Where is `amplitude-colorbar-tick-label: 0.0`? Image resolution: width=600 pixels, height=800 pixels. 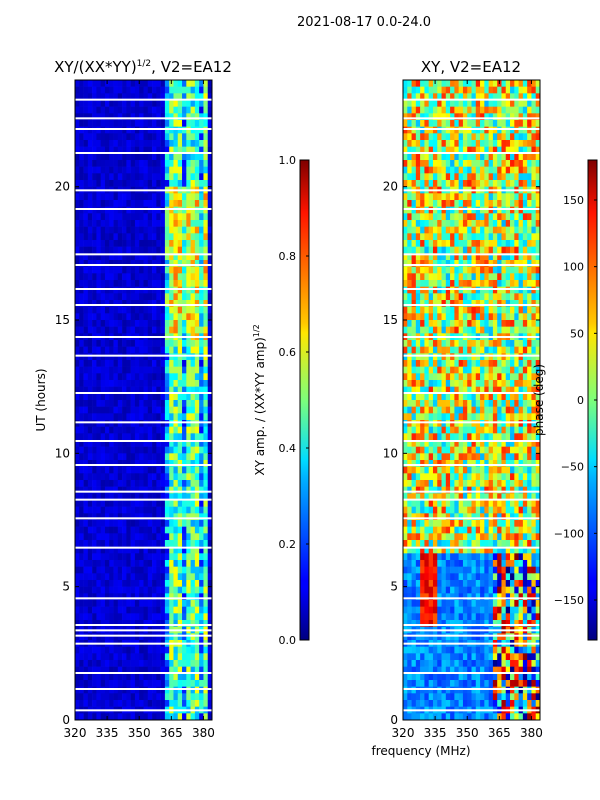
amplitude-colorbar-tick-label: 0.0 is located at coordinates (288, 640).